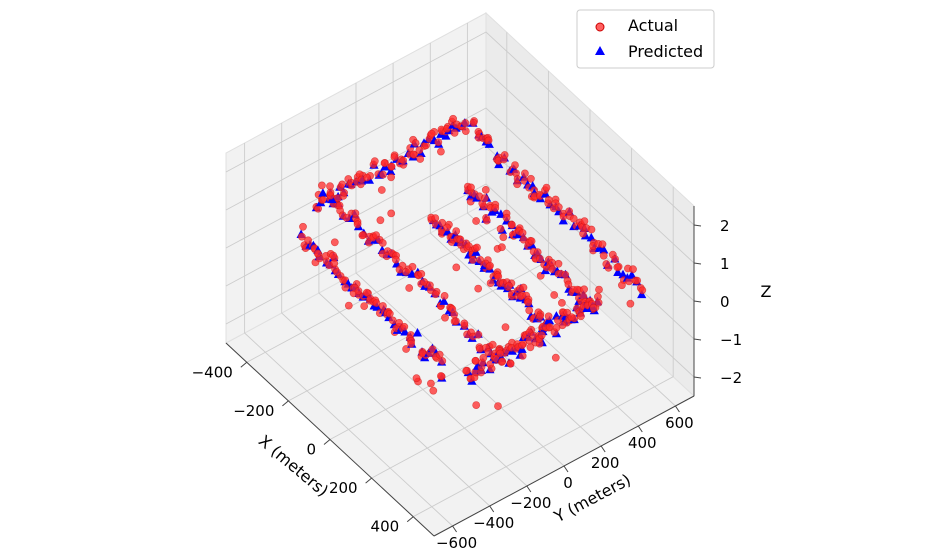 This screenshot has height=559, width=945. What do you see at coordinates (653, 25) in the screenshot?
I see `legend-actual-label: Actual` at bounding box center [653, 25].